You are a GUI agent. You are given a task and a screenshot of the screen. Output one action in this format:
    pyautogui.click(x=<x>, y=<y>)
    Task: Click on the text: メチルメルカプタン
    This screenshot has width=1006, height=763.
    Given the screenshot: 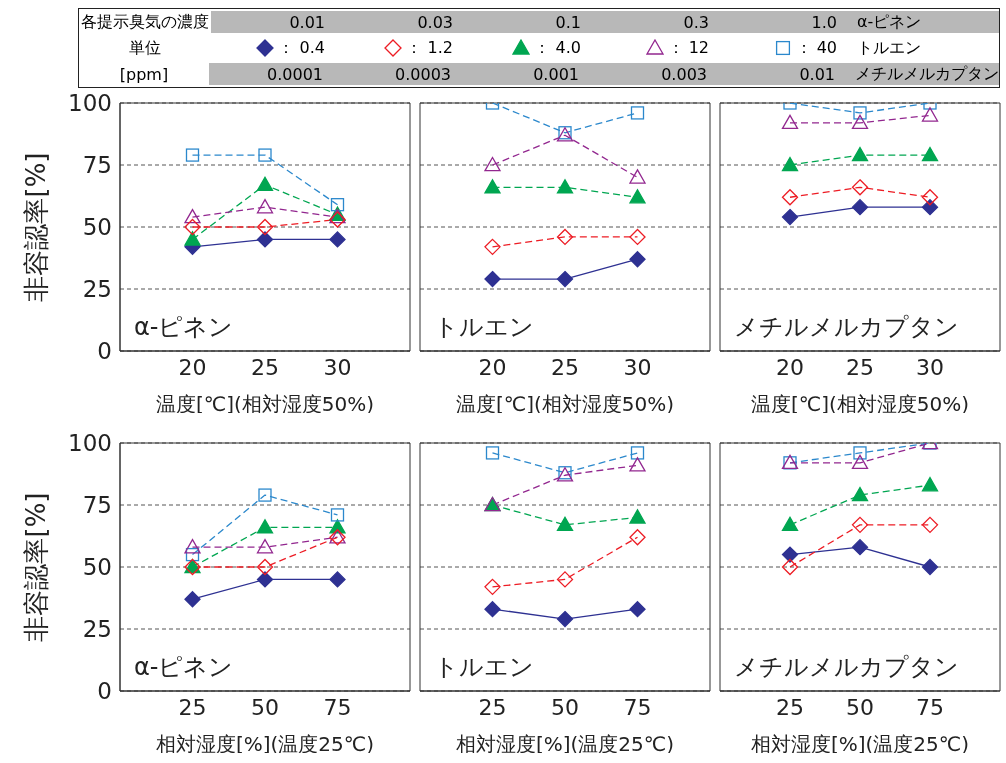 What is the action you would take?
    pyautogui.click(x=846, y=327)
    